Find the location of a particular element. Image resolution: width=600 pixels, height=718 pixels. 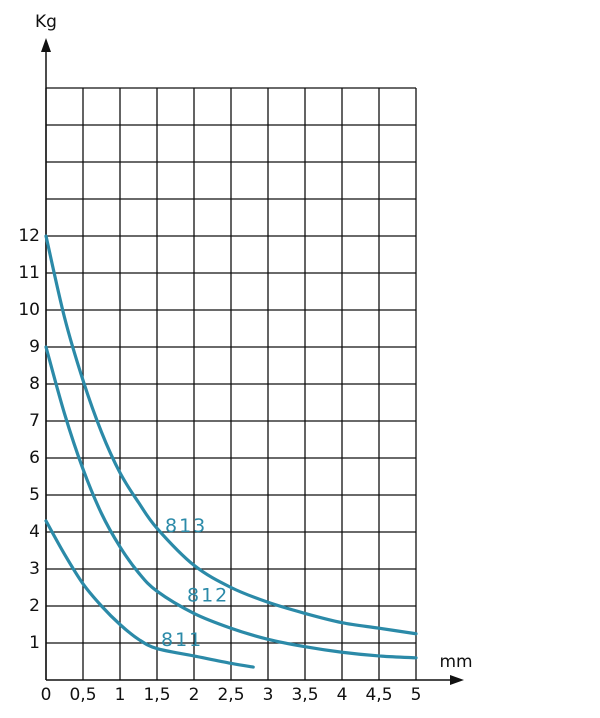

y-tick-label: 9 is located at coordinates (34, 347).